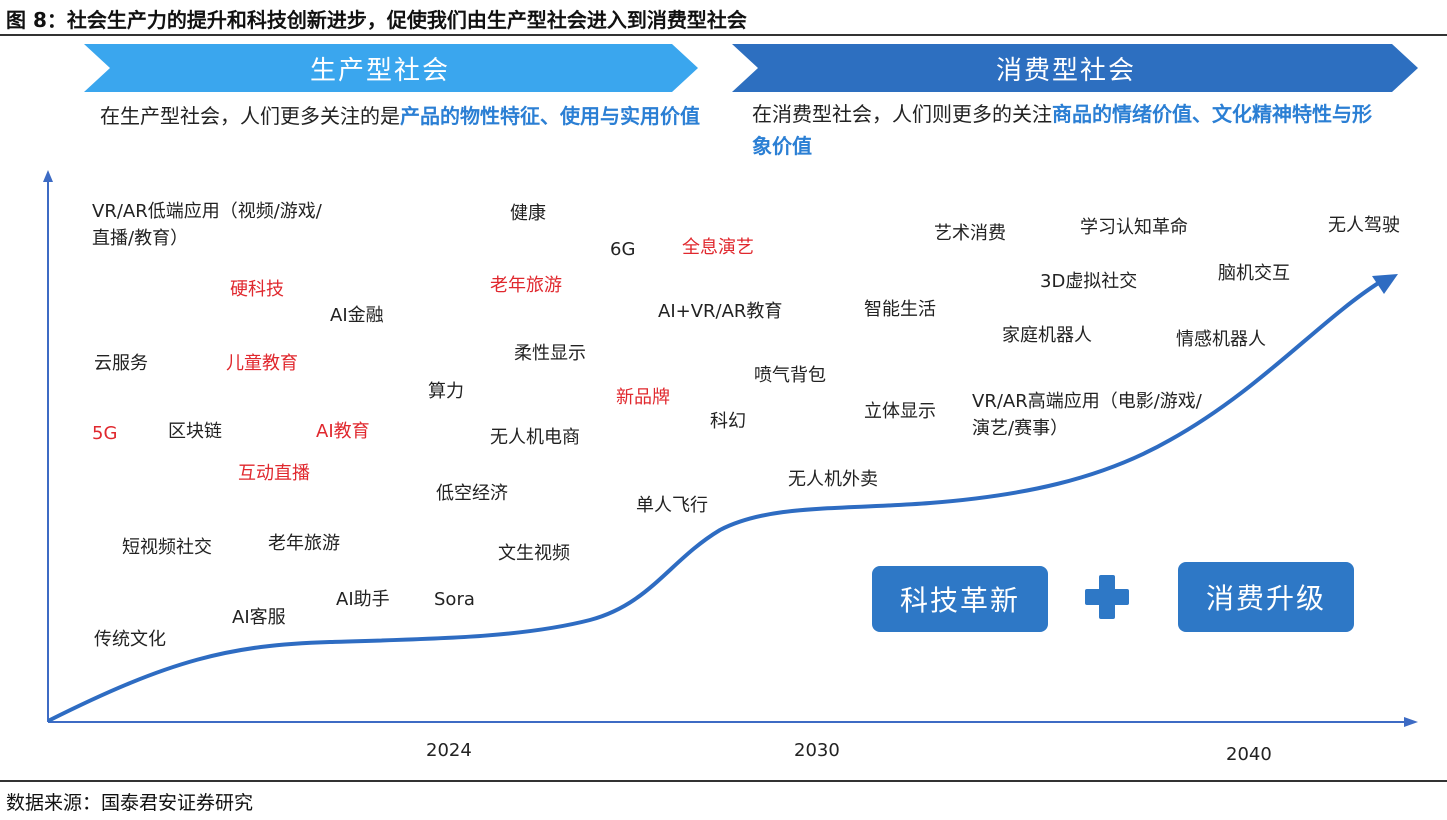 This screenshot has height=820, width=1447. I want to click on consumption-banner, so click(1075, 68).